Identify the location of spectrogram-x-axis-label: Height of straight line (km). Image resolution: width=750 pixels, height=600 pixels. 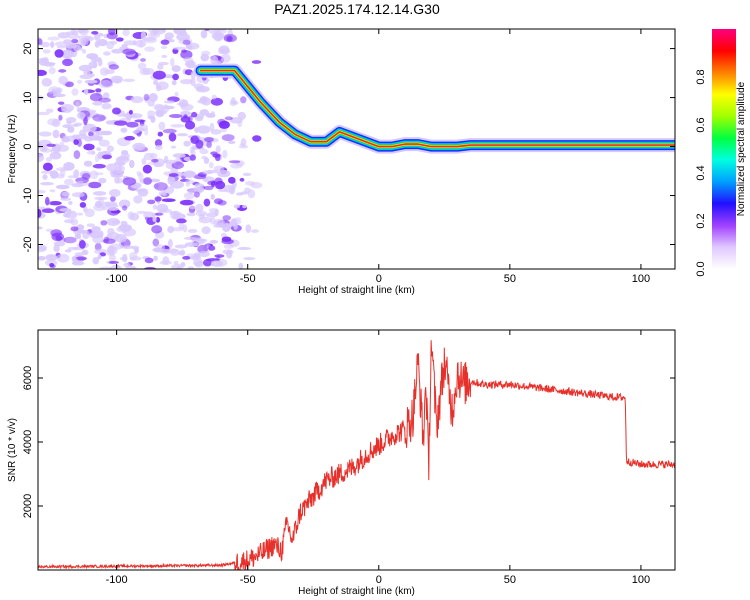
(356, 290).